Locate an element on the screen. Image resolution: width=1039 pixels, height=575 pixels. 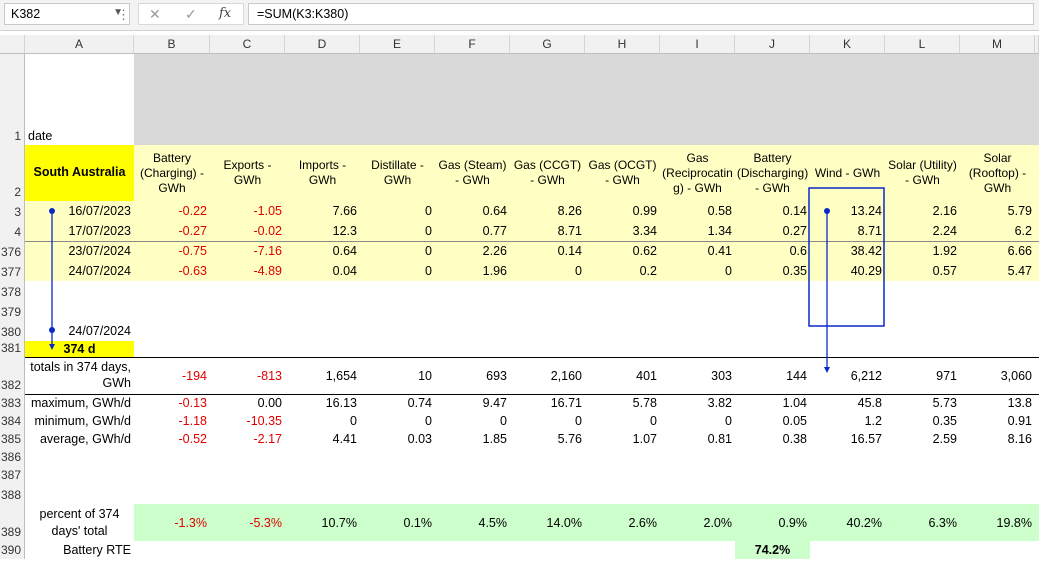
value-cell: 5.47 is located at coordinates (997, 271).